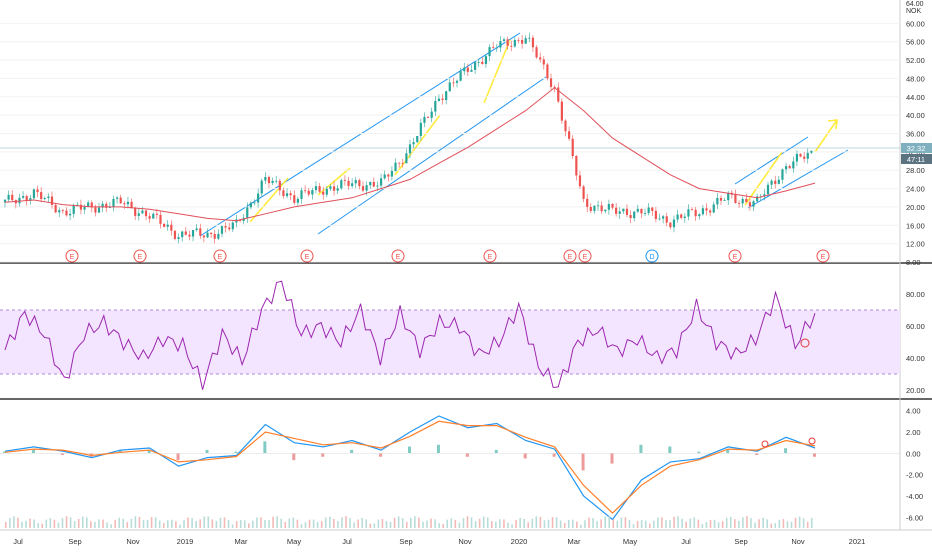  Describe the element at coordinates (916, 159) in the screenshot. I see `secondary-label: 47:11` at that location.